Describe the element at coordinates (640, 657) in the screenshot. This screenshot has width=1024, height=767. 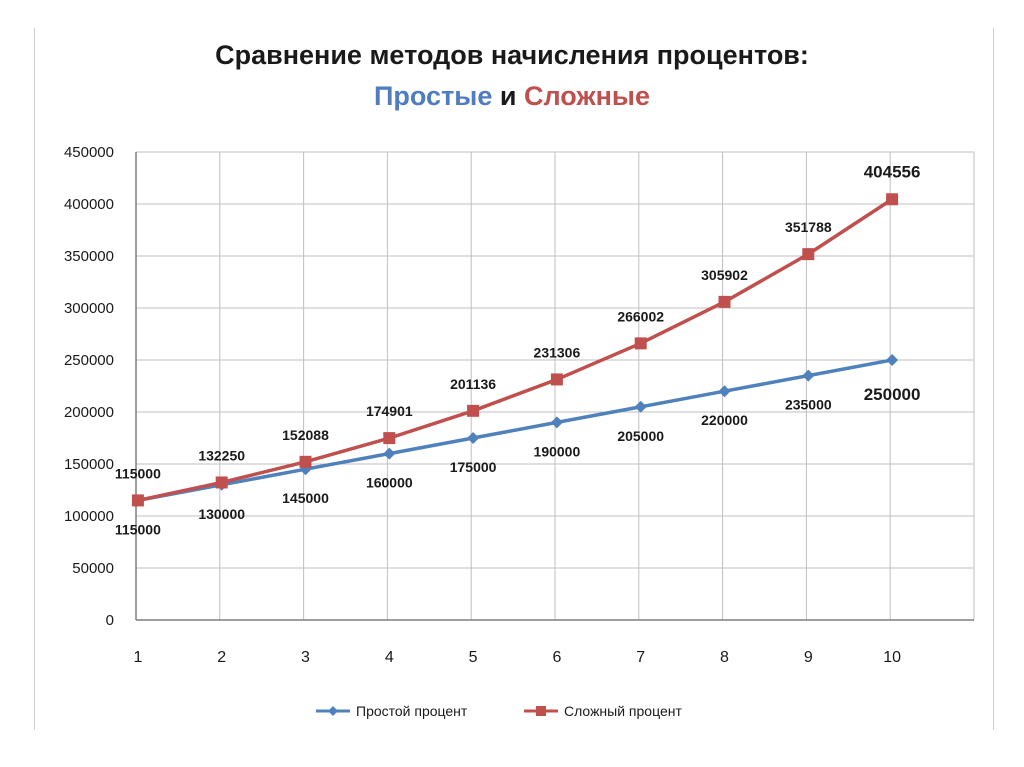
I see `x-tick-label: 7` at that location.